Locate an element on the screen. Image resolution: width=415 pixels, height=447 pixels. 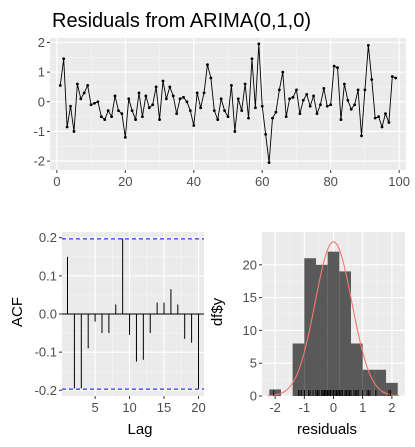
x-tick-label: 2 is located at coordinates (391, 407).